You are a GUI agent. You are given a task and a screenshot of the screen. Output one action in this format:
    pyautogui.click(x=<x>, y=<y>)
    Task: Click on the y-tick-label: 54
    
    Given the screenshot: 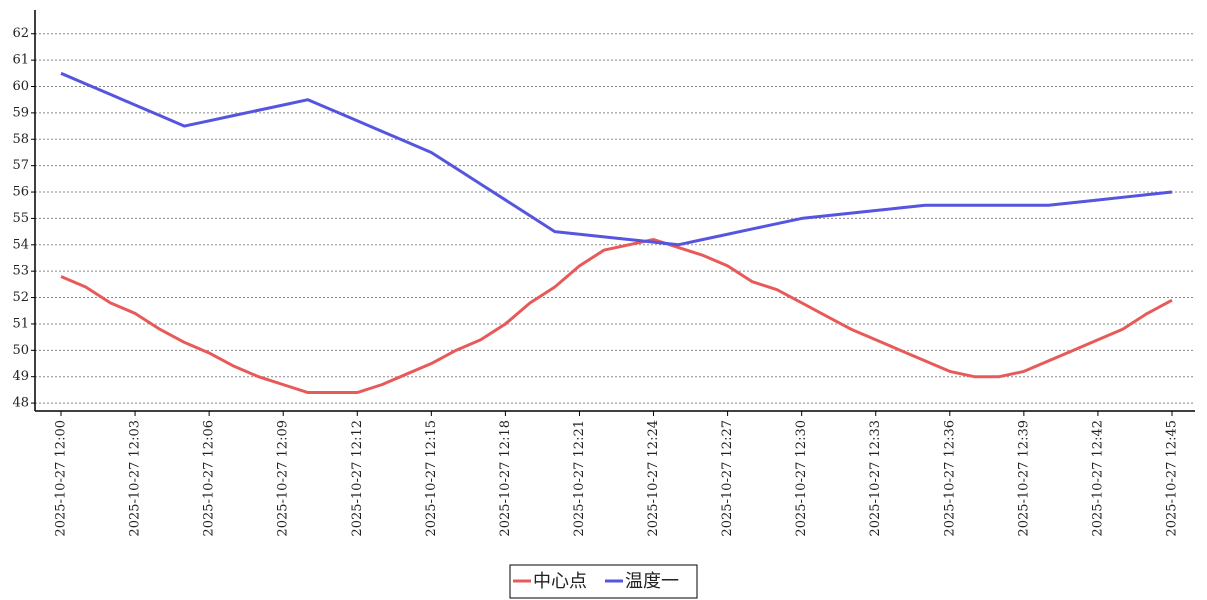 What is the action you would take?
    pyautogui.click(x=20, y=244)
    